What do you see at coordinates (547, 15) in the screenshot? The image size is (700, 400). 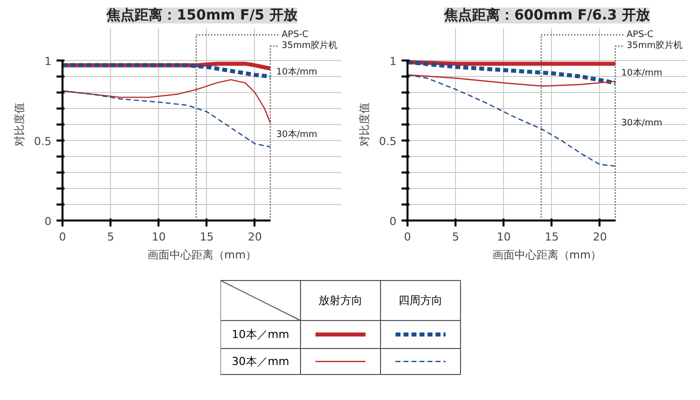 I see `chart-title: 焦点距离：600mm F/6.3 开放` at bounding box center [547, 15].